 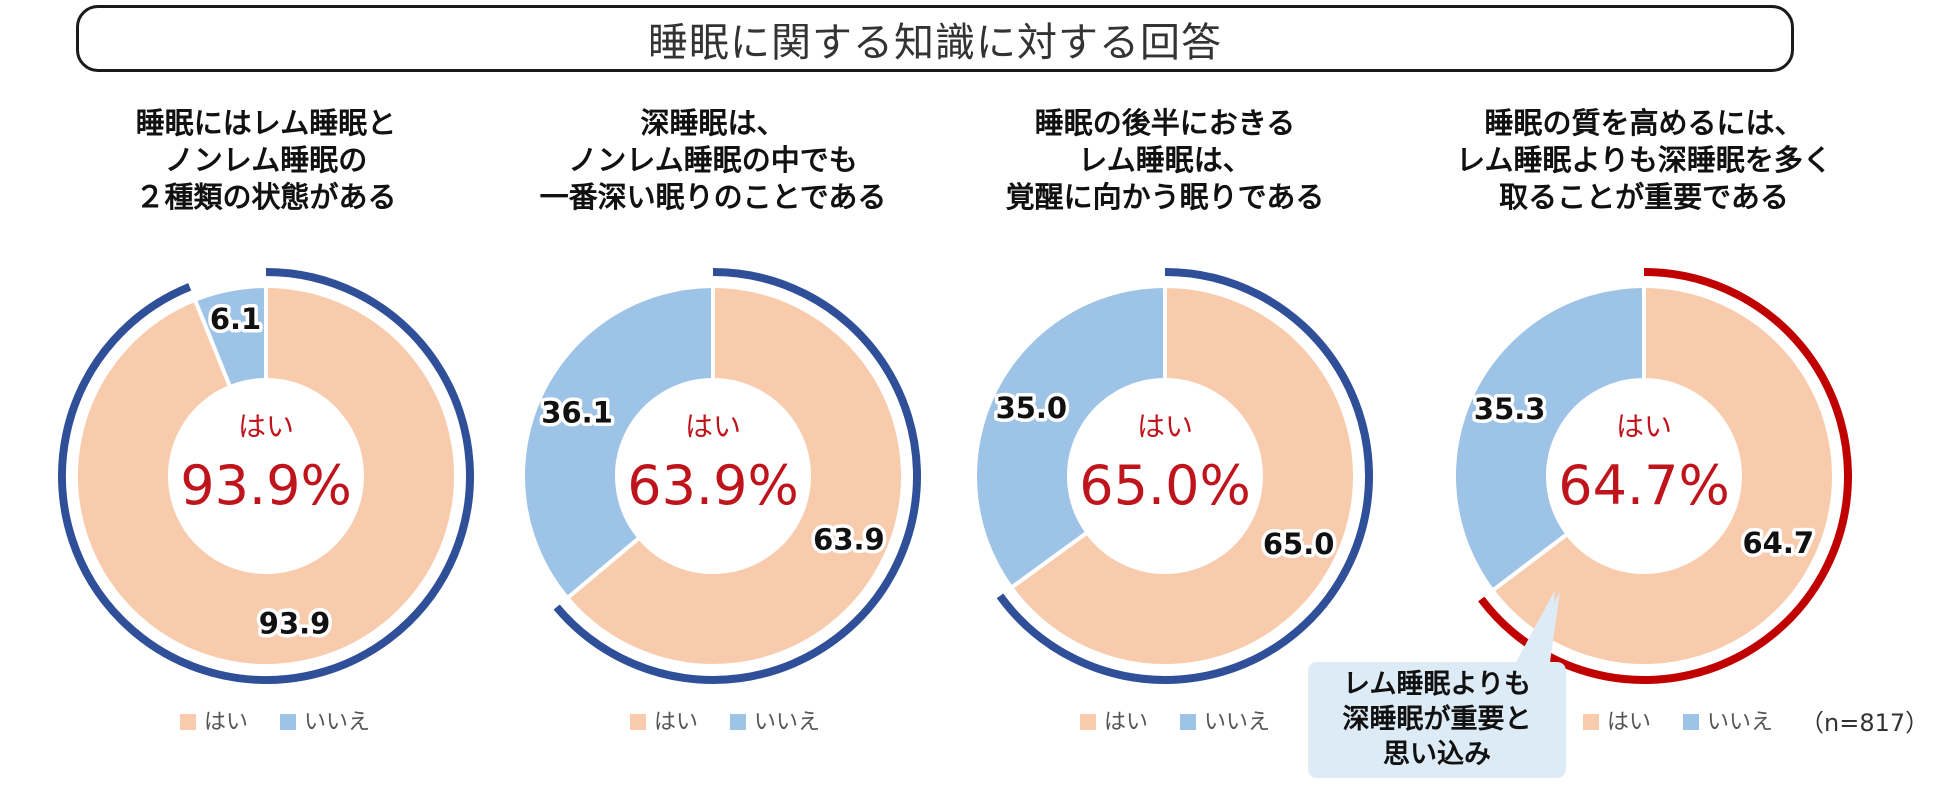 I want to click on sample-size-note: （n=817）, so click(x=1864, y=723).